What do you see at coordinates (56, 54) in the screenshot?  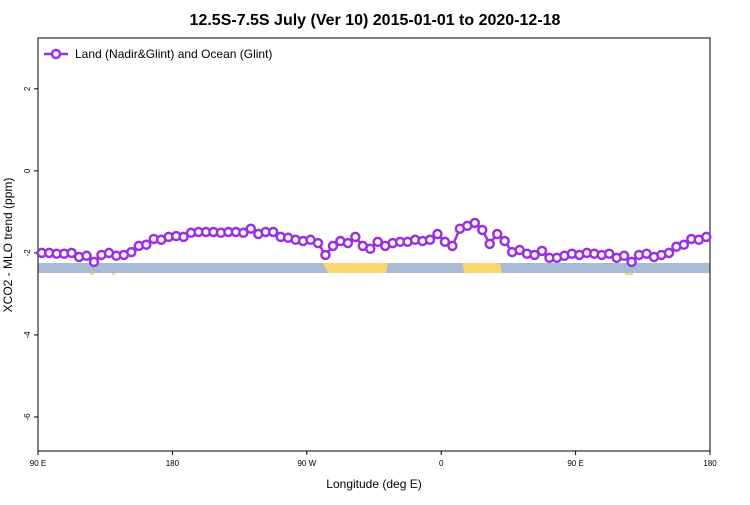 I see `legend-marker` at bounding box center [56, 54].